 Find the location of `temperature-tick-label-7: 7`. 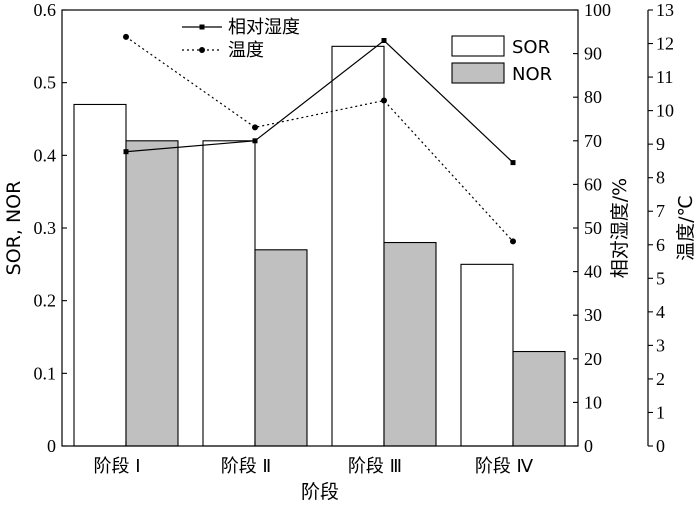

temperature-tick-label-7: 7 is located at coordinates (660, 211).